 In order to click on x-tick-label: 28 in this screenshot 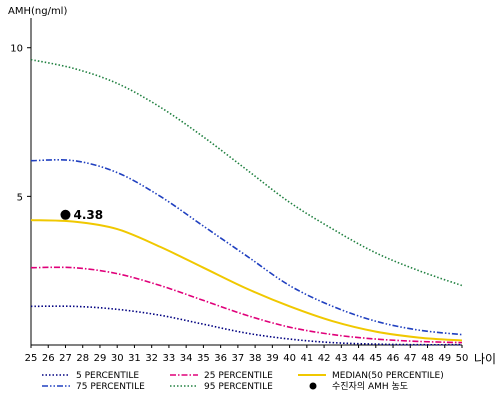, I will do `click(82, 358)`.